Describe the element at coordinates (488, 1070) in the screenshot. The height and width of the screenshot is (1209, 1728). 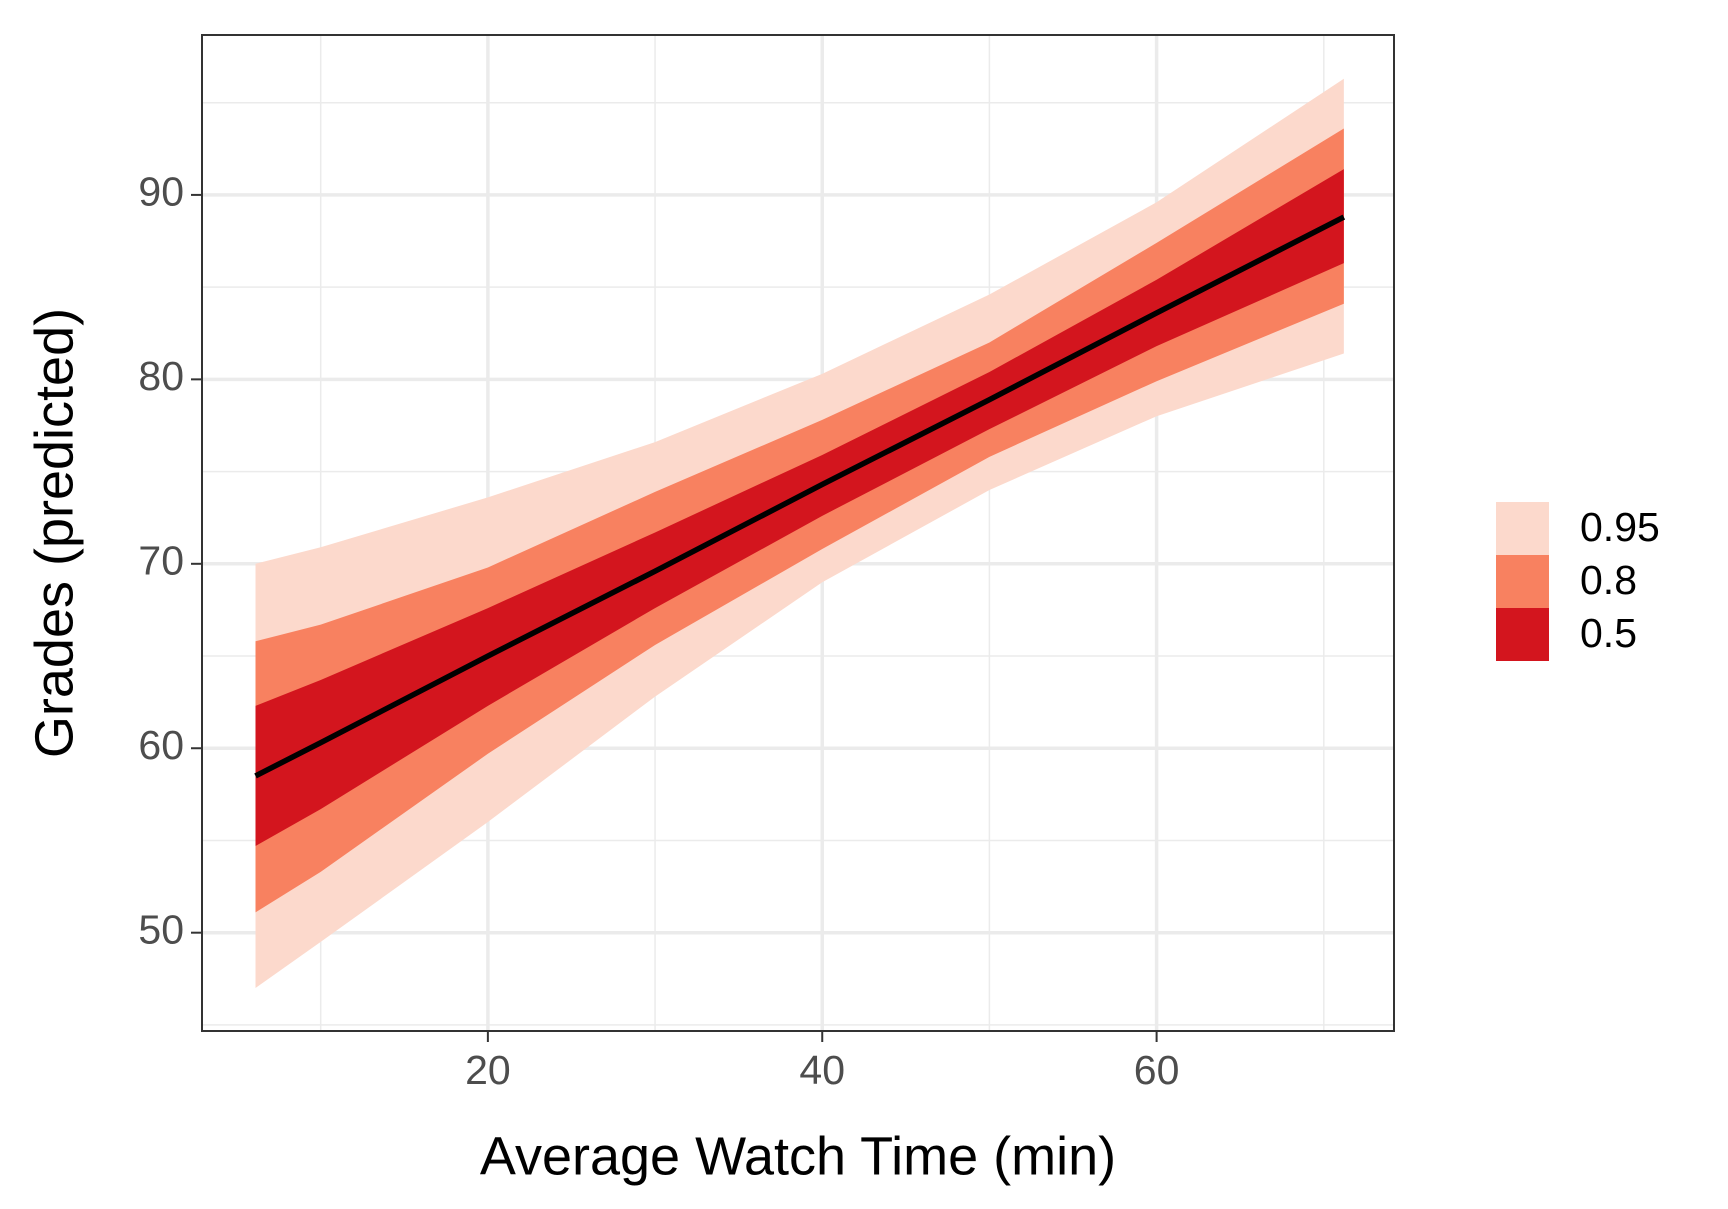
I see `x-tick-label: 20` at that location.